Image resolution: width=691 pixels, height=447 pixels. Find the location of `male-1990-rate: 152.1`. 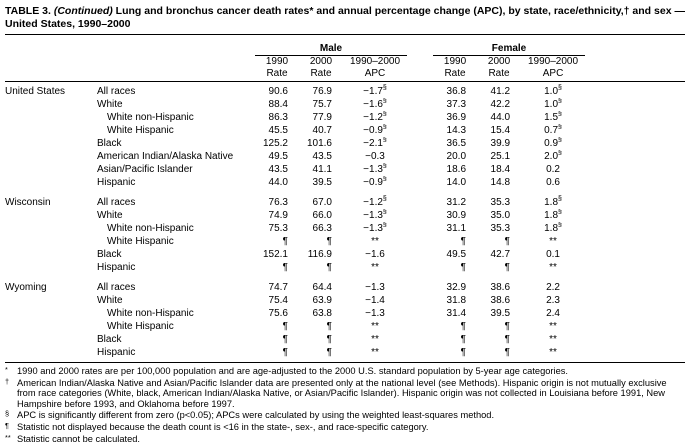

male-1990-rate: 152.1 is located at coordinates (275, 254).